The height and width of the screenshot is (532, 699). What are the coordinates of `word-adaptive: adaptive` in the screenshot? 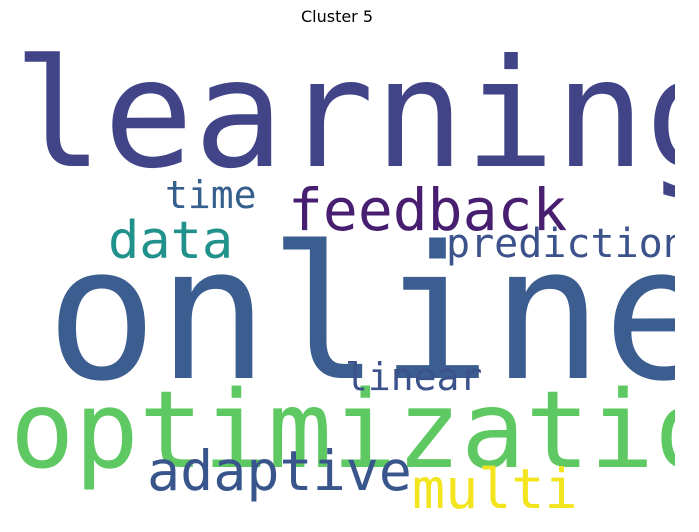 It's located at (279, 471).